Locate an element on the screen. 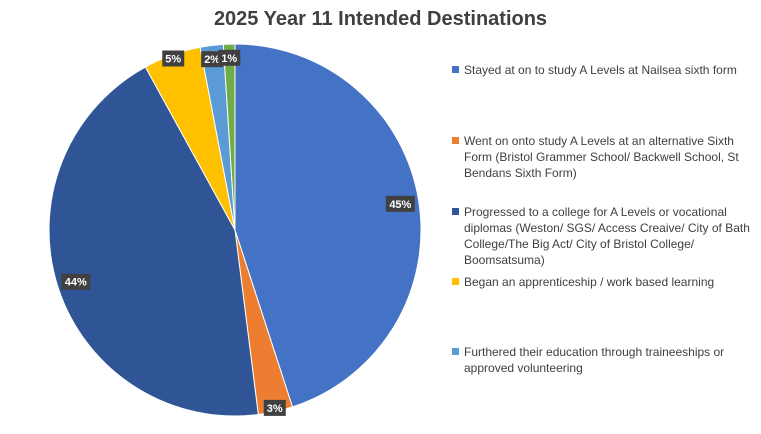 This screenshot has width=761, height=434. data-label: 1% is located at coordinates (229, 58).